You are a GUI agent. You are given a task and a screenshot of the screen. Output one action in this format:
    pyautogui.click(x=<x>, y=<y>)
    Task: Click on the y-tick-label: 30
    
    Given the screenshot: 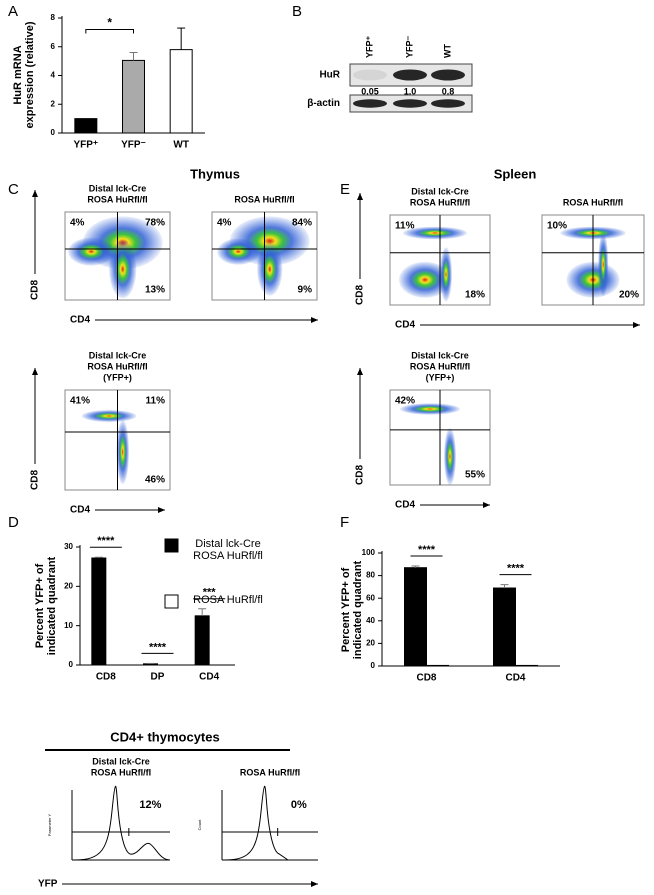 What is the action you would take?
    pyautogui.click(x=68, y=546)
    